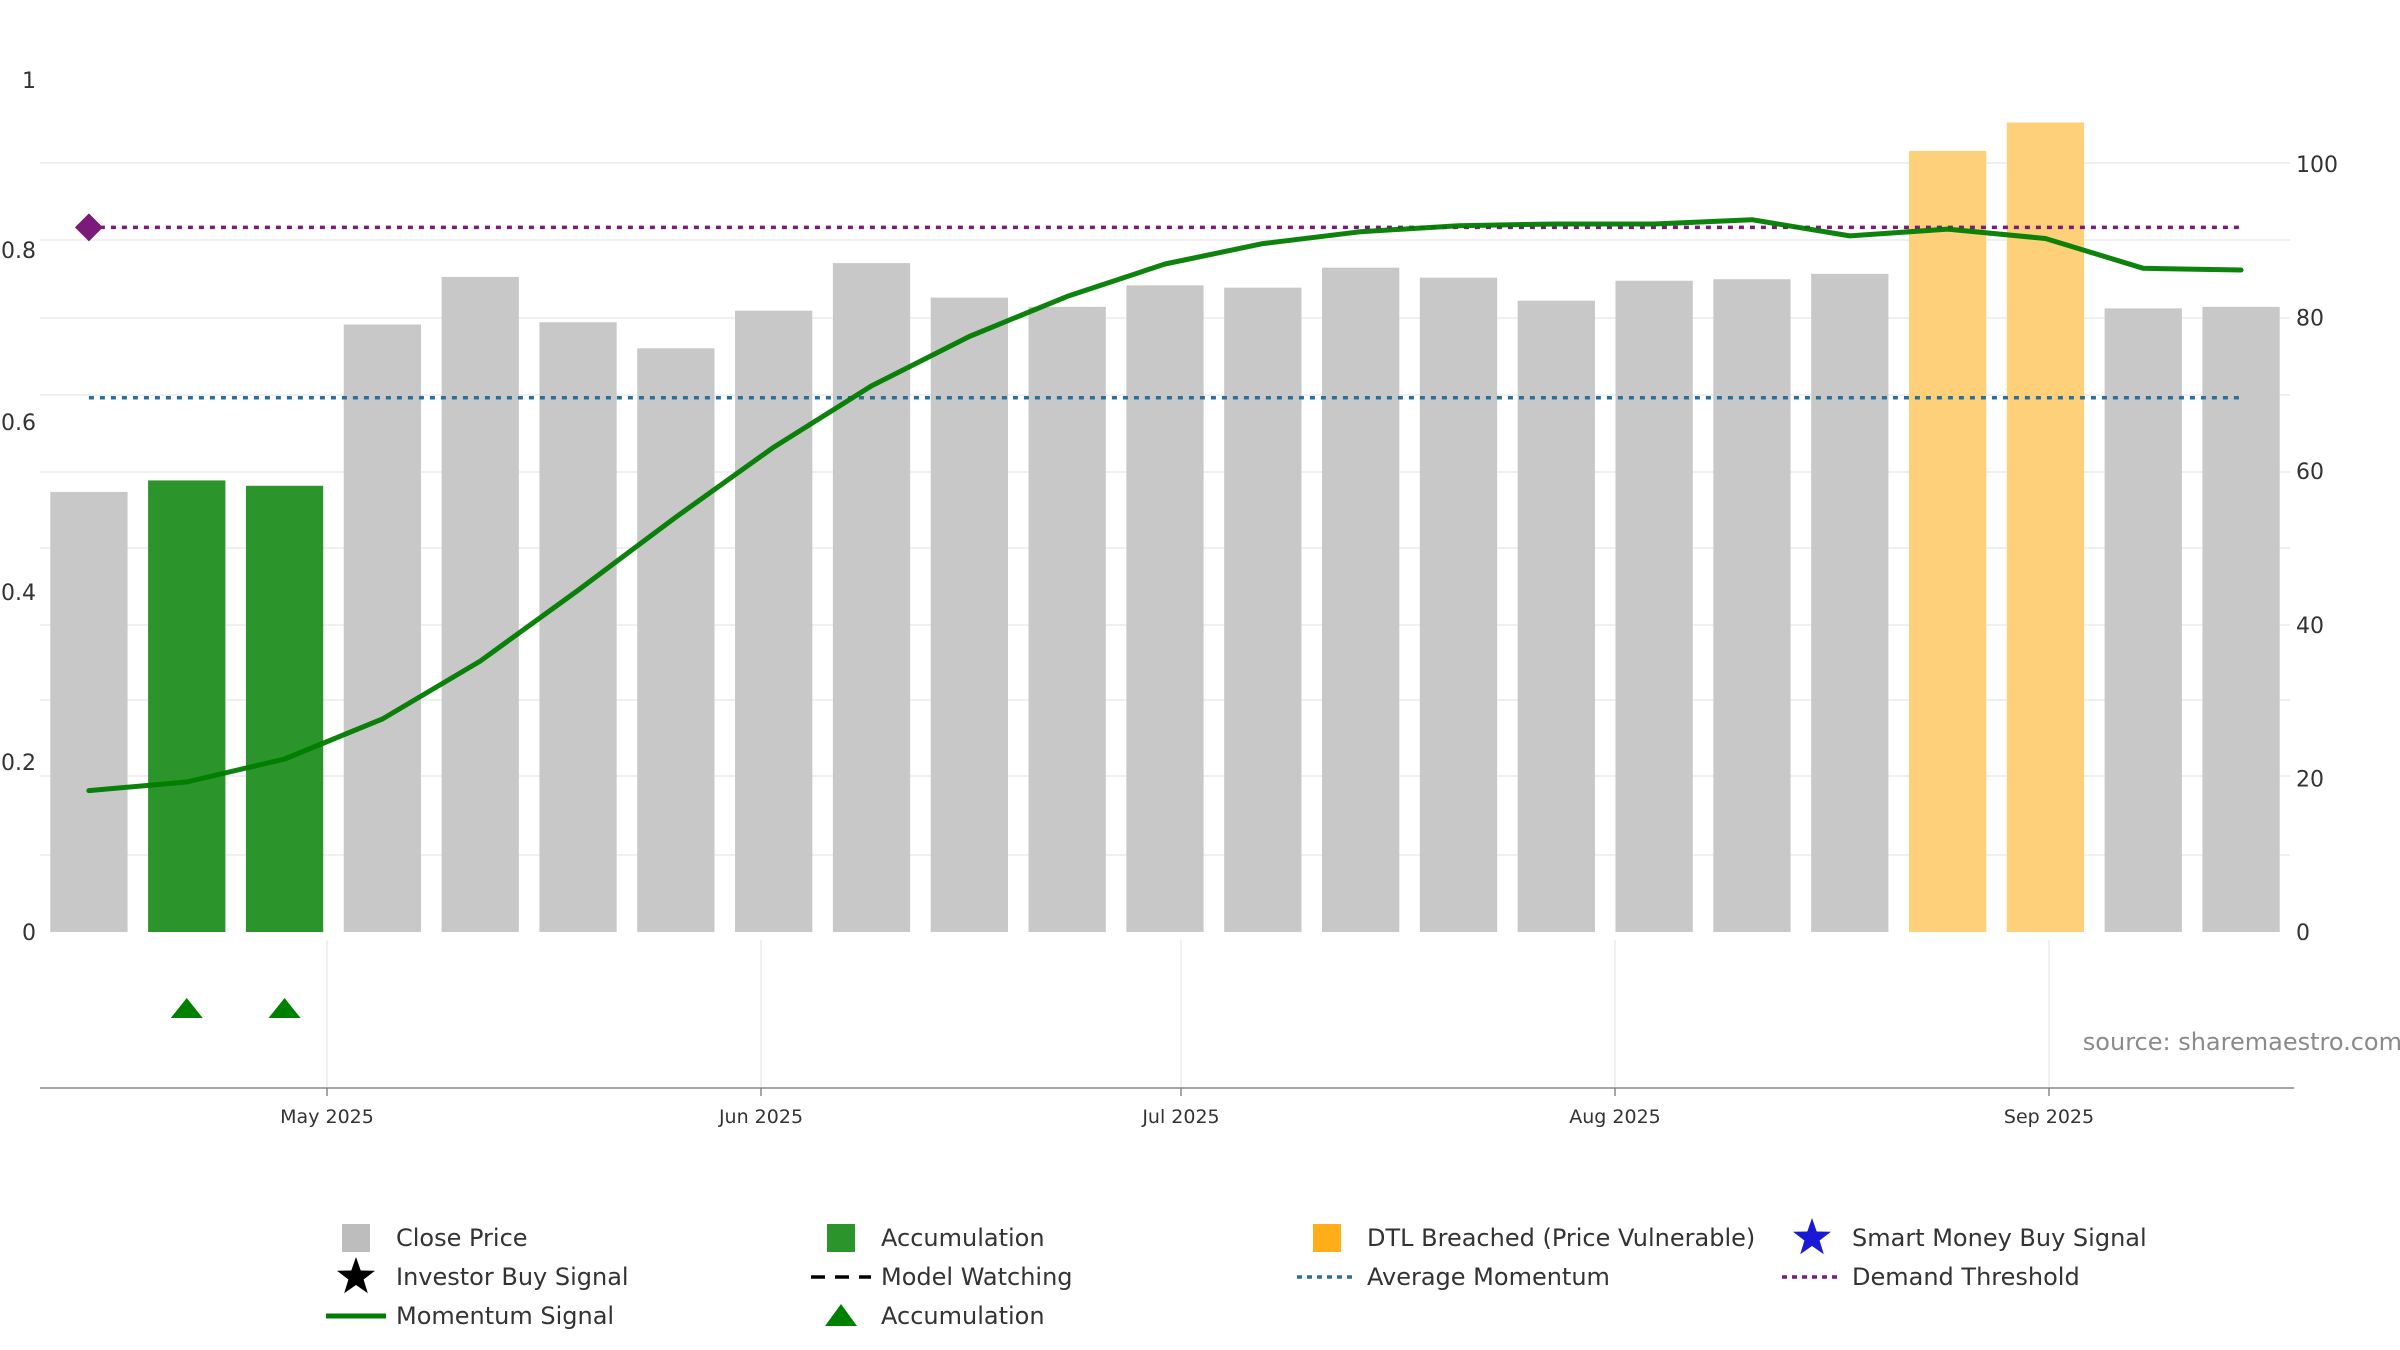 This screenshot has width=2400, height=1350. What do you see at coordinates (2303, 933) in the screenshot?
I see `right-axis-tick-label: 0` at bounding box center [2303, 933].